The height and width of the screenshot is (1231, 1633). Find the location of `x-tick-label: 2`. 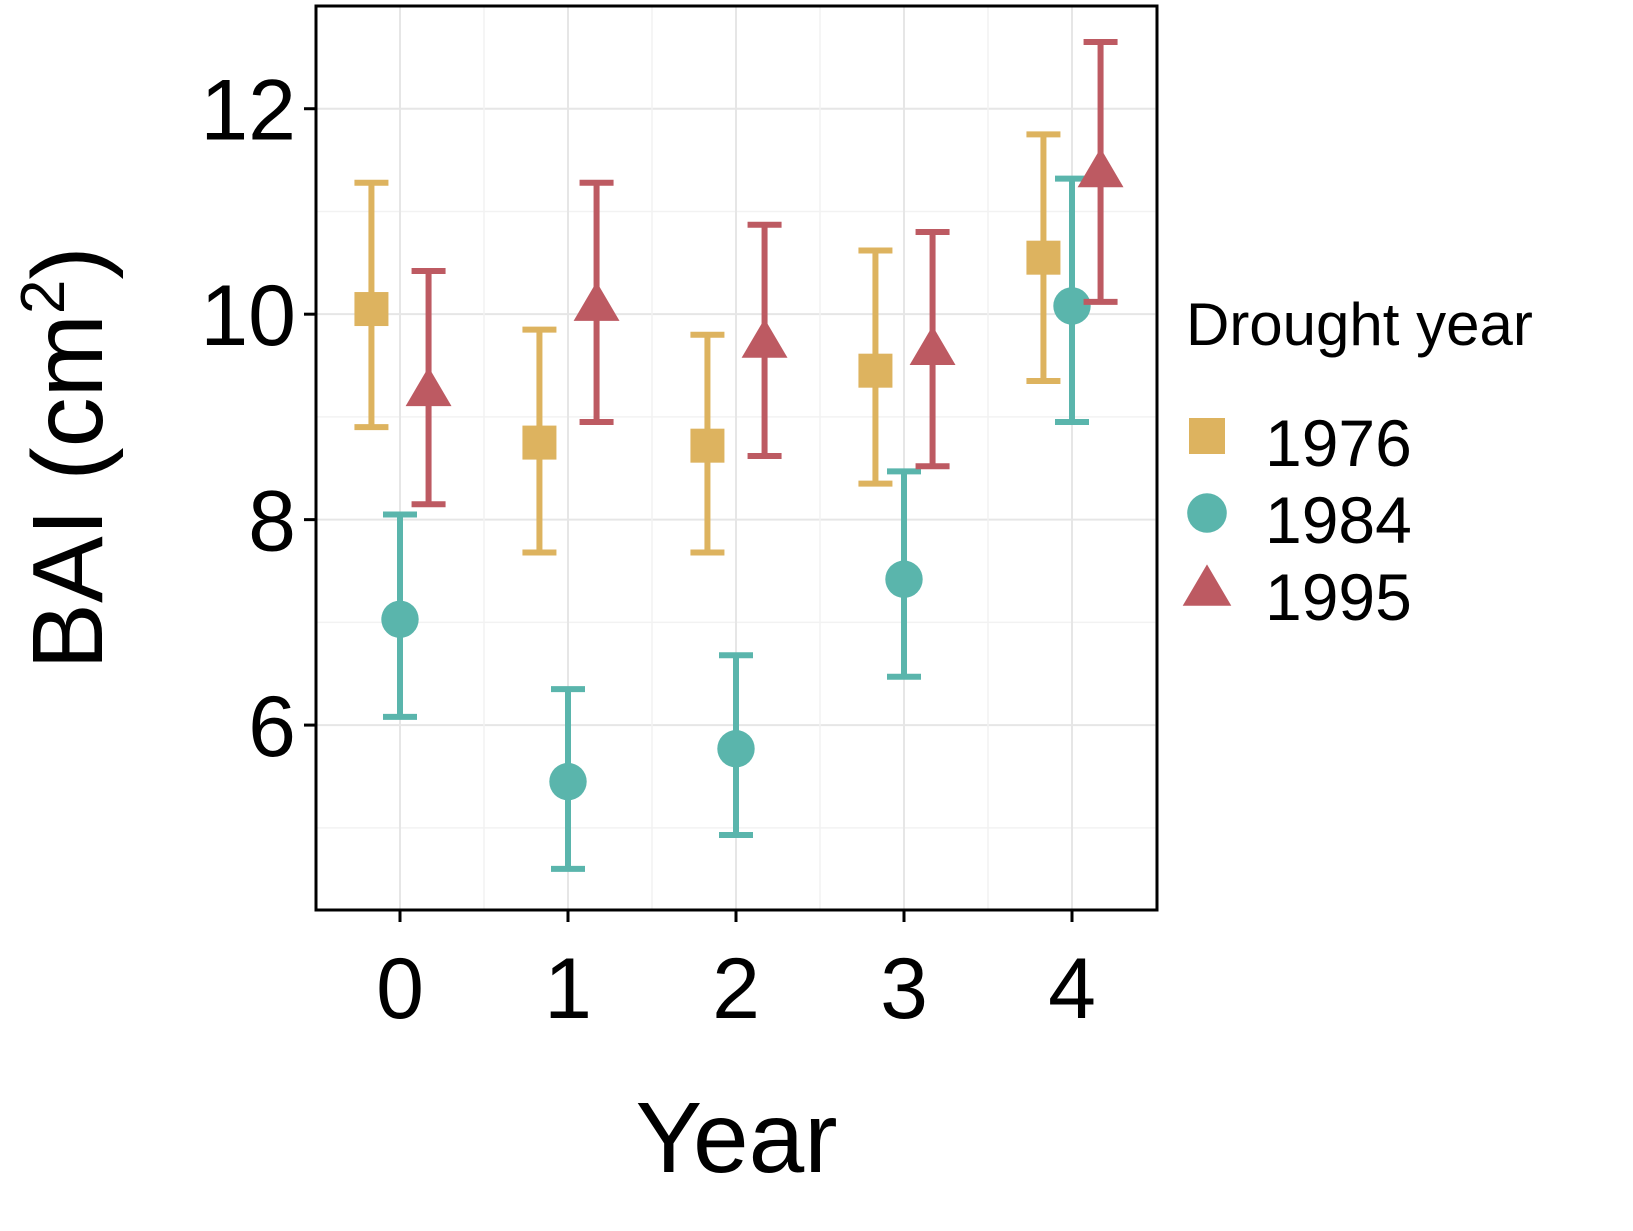

x-tick-label: 2 is located at coordinates (736, 989).